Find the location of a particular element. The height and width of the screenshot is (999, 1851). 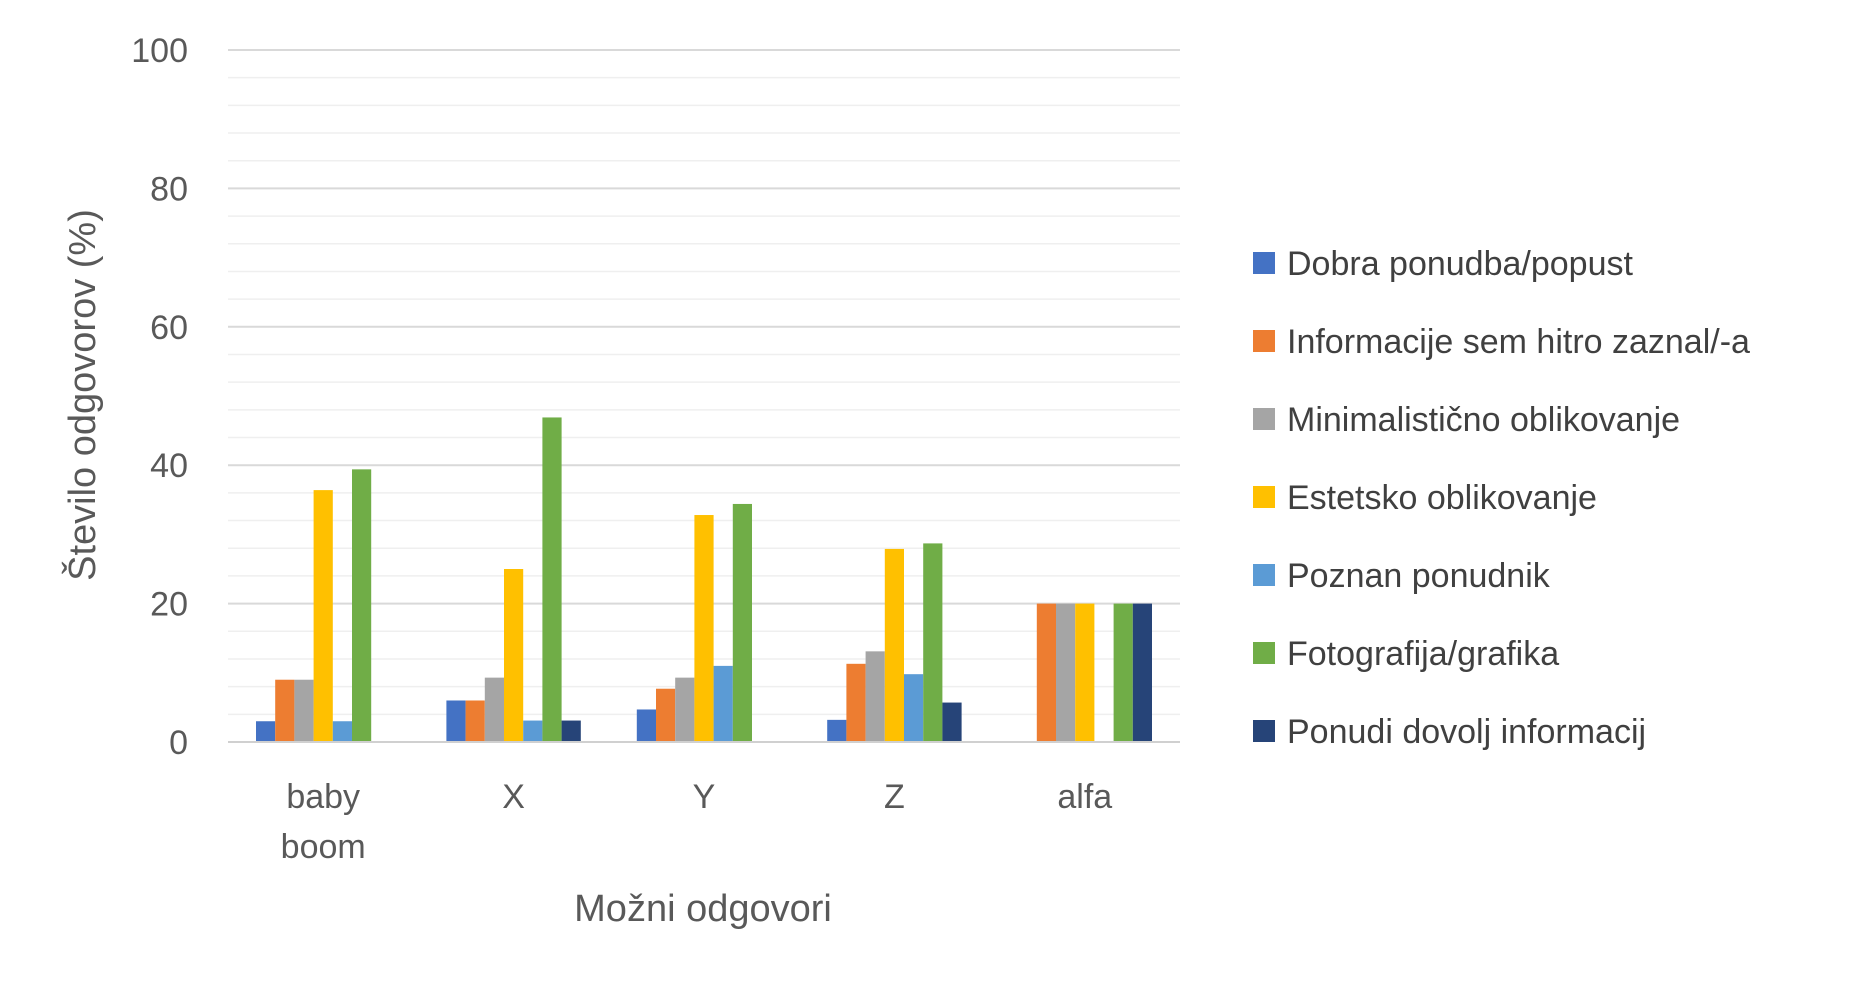

legend-label: Poznan ponudnik is located at coordinates (1419, 576).